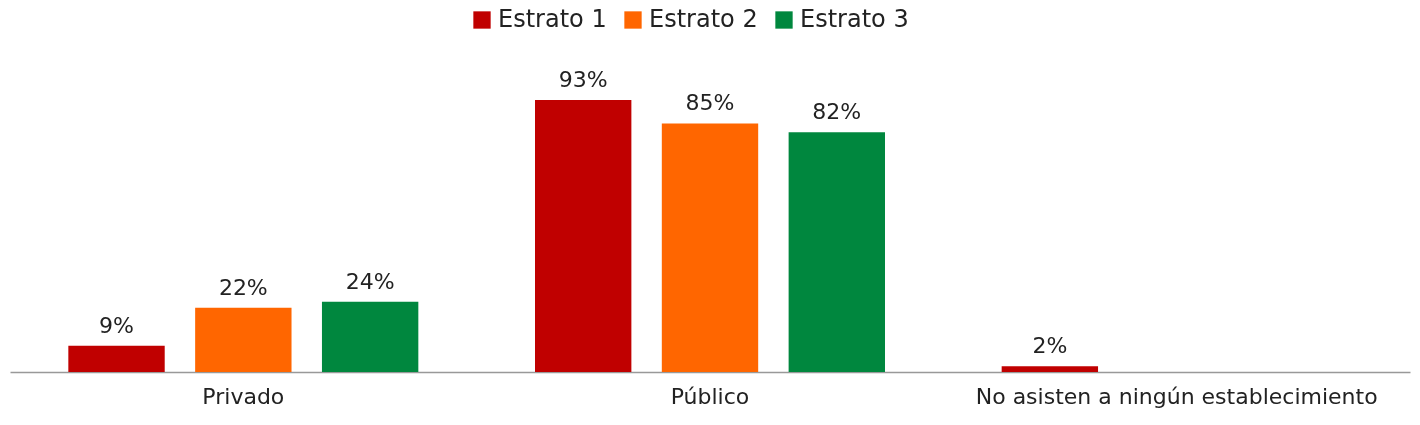 This screenshot has width=1420, height=425. Describe the element at coordinates (583, 79) in the screenshot. I see `data-label: 93%` at that location.